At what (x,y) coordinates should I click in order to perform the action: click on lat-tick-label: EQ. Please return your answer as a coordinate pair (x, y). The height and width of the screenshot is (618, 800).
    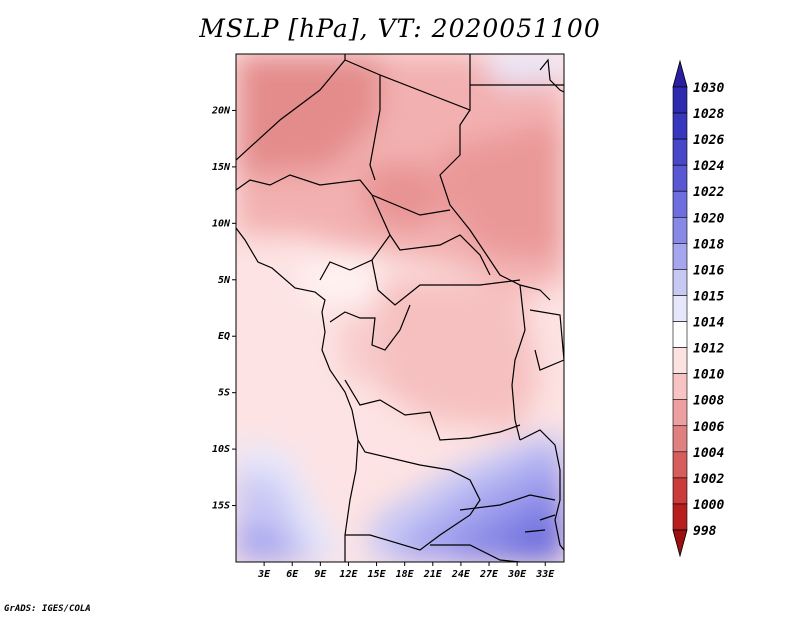
    Looking at the image, I should click on (224, 336).